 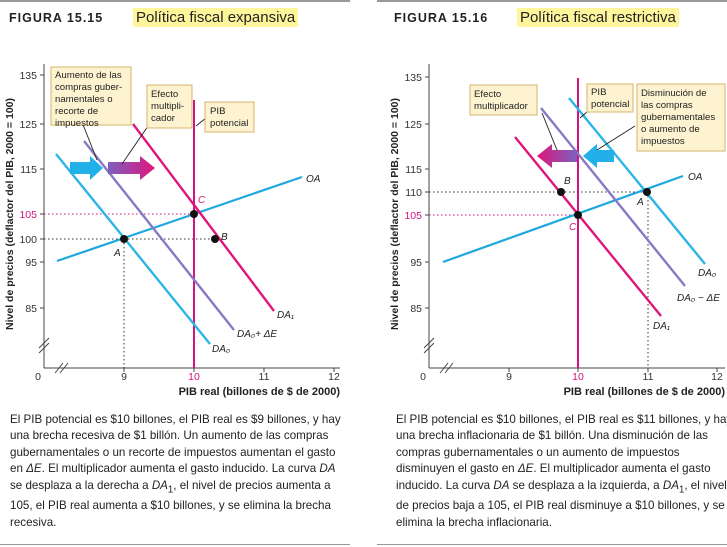 I want to click on label-da0-minus: DA₀ − ΔE, so click(x=698, y=298).